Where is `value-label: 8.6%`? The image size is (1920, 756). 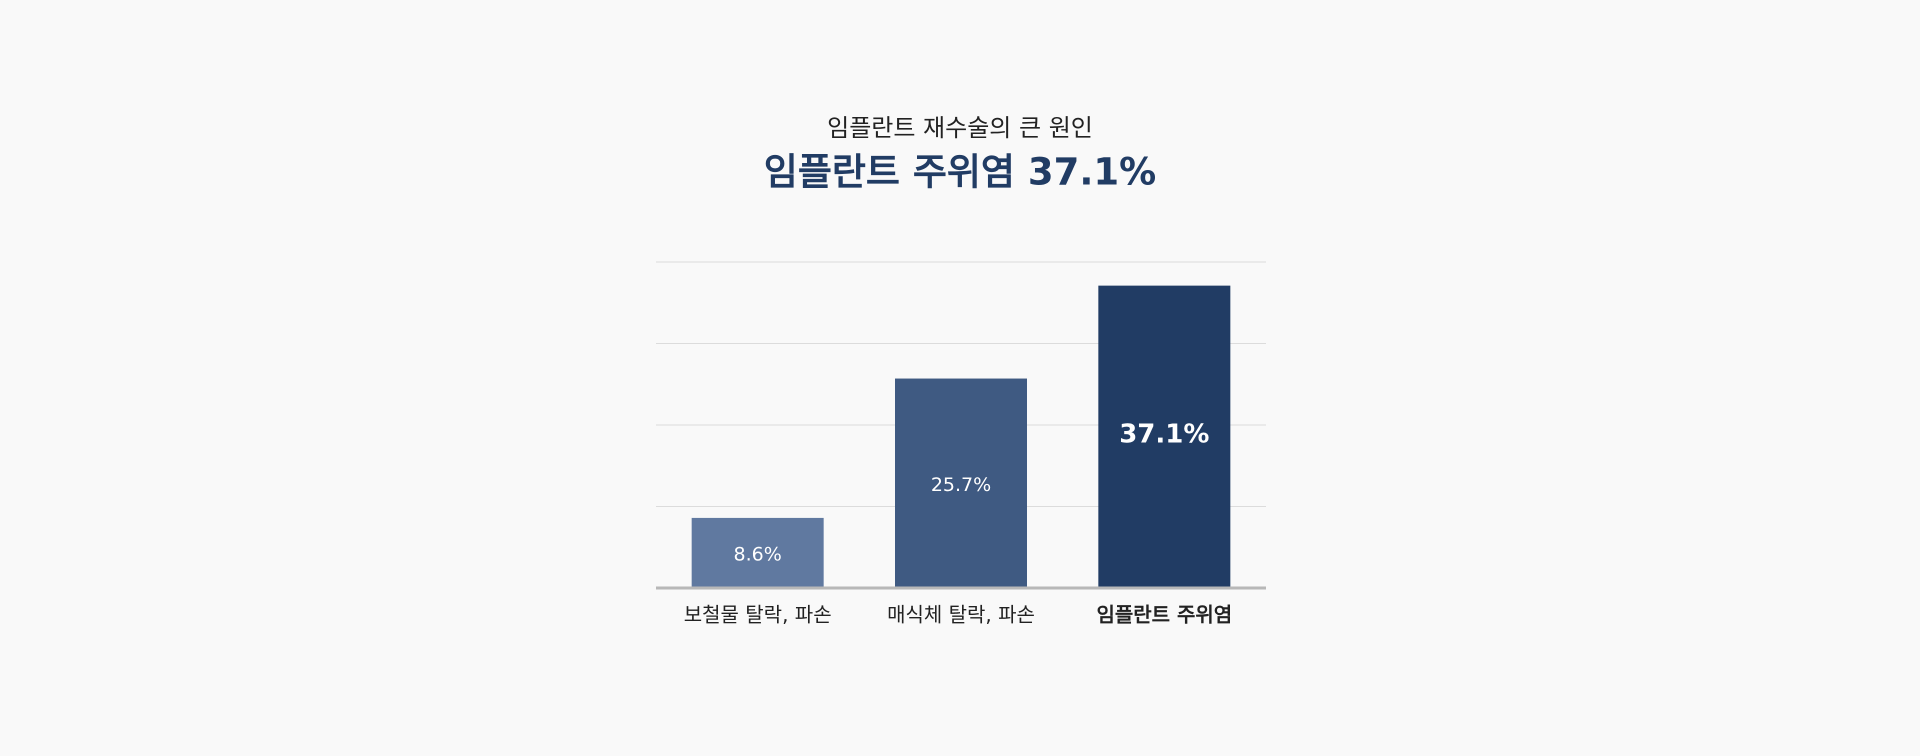
value-label: 8.6% is located at coordinates (758, 554).